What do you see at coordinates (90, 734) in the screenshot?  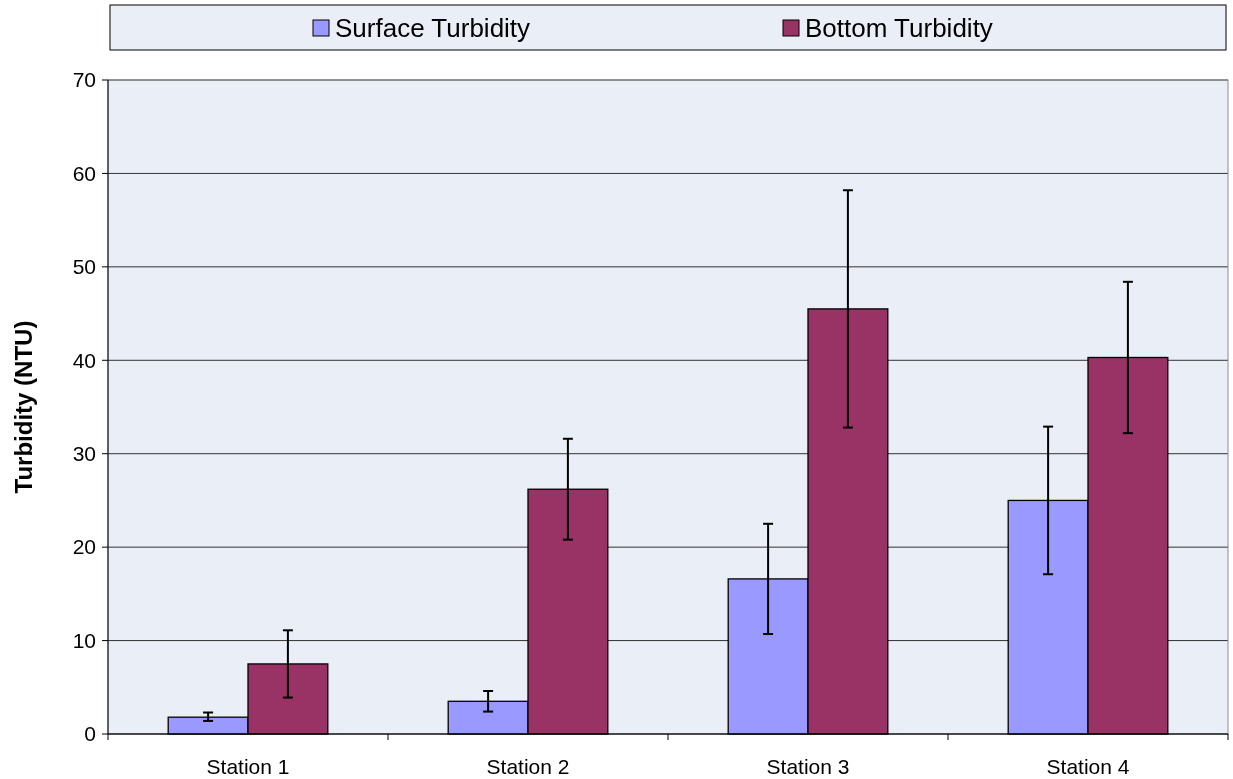 I see `y-tick-label: 0` at bounding box center [90, 734].